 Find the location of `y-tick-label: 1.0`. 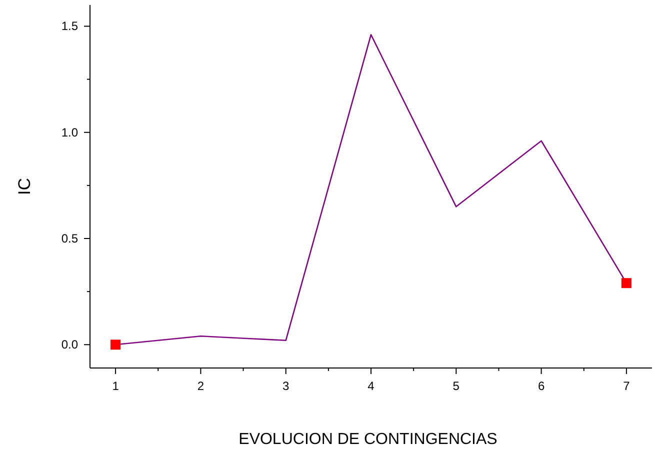

y-tick-label: 1.0 is located at coordinates (69, 132).